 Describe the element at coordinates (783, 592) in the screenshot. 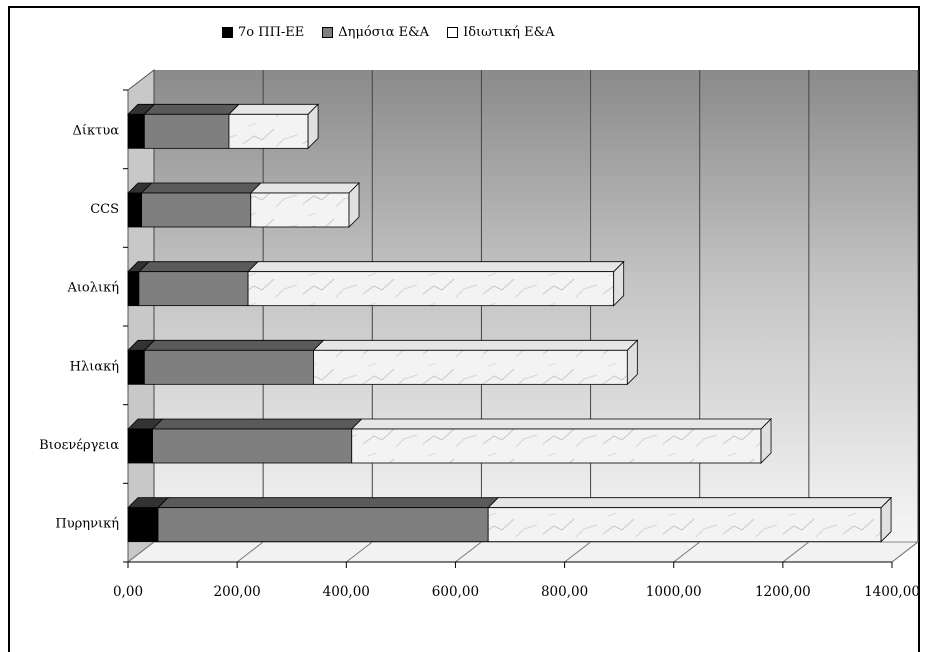

I see `x-tick-label: 1200,00` at that location.